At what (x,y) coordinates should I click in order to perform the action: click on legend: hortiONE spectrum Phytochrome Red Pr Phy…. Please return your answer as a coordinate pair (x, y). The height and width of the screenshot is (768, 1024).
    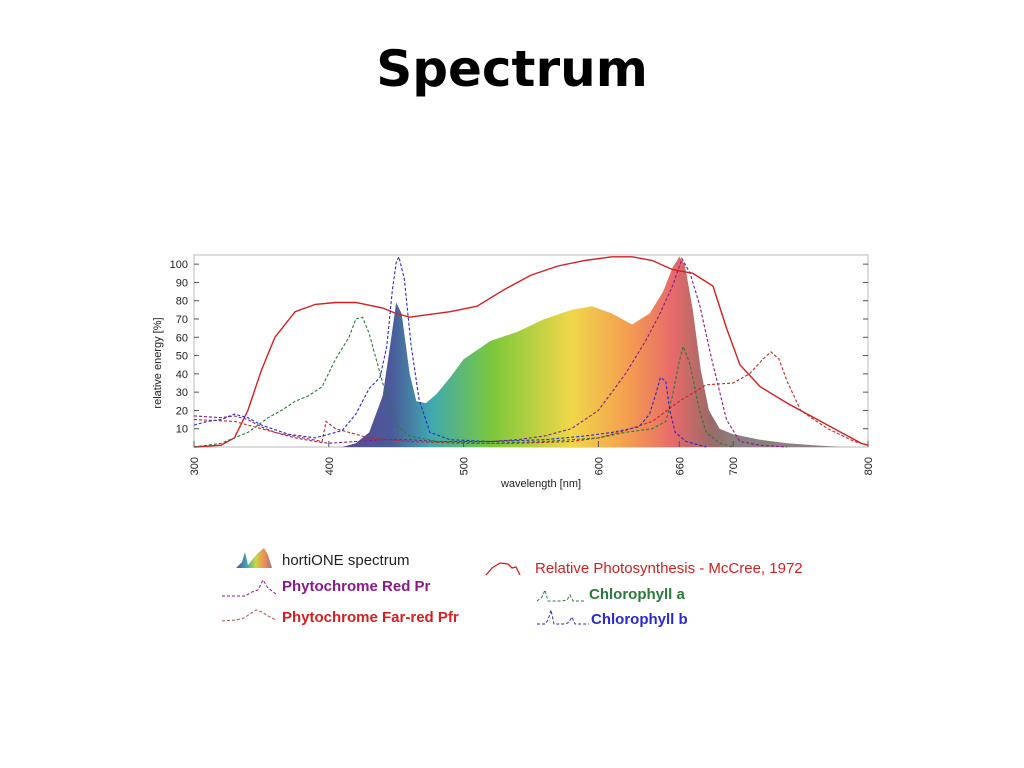
    Looking at the image, I should click on (512, 588).